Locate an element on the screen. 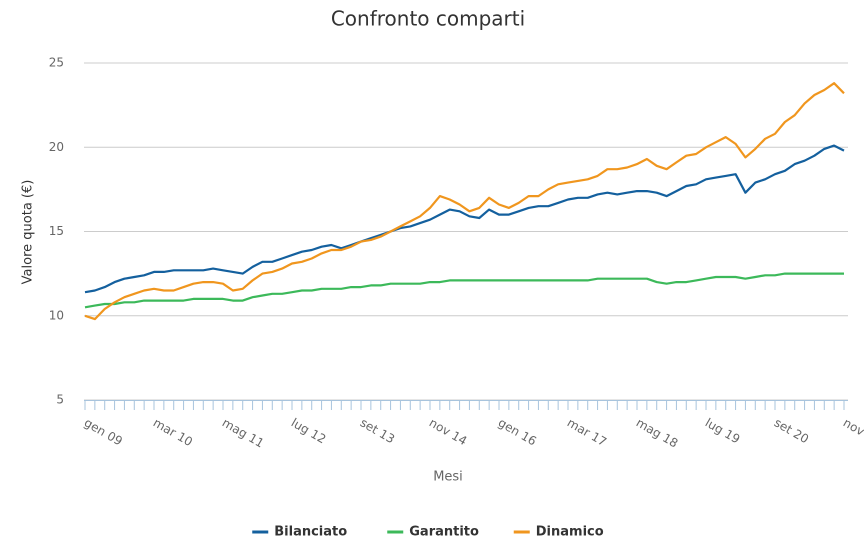  y-axis-title: Valore quota (€) is located at coordinates (28, 232).